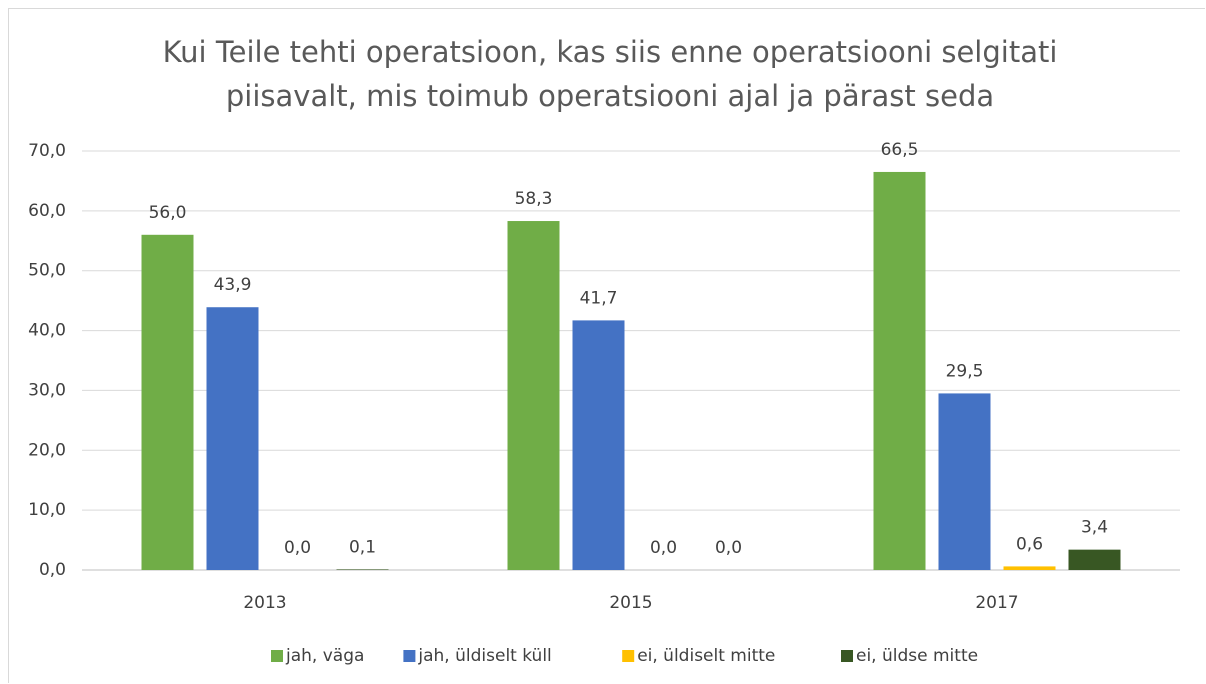 Image resolution: width=1206 pixels, height=684 pixels. Describe the element at coordinates (47, 211) in the screenshot. I see `y-tick-label: 60,0` at that location.